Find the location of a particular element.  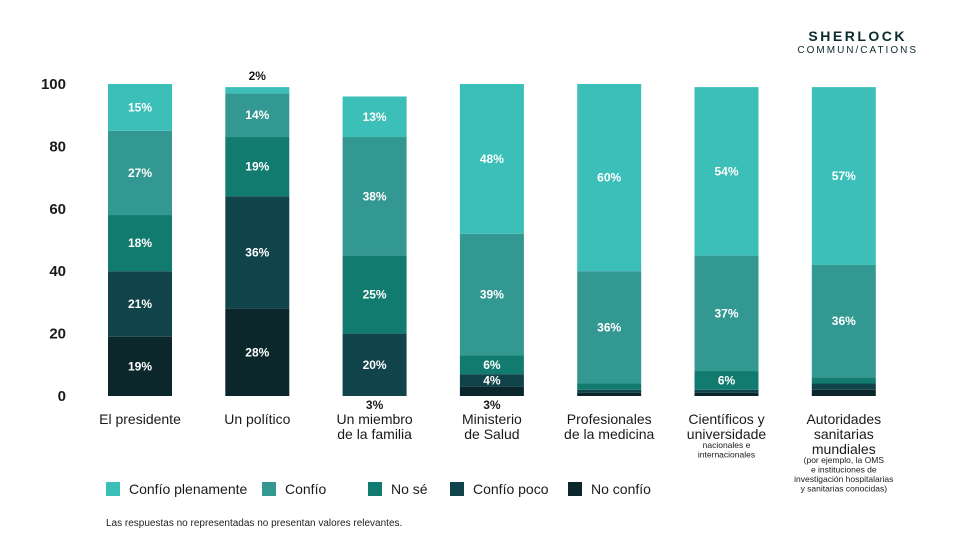

data-label: 60% is located at coordinates (609, 178).